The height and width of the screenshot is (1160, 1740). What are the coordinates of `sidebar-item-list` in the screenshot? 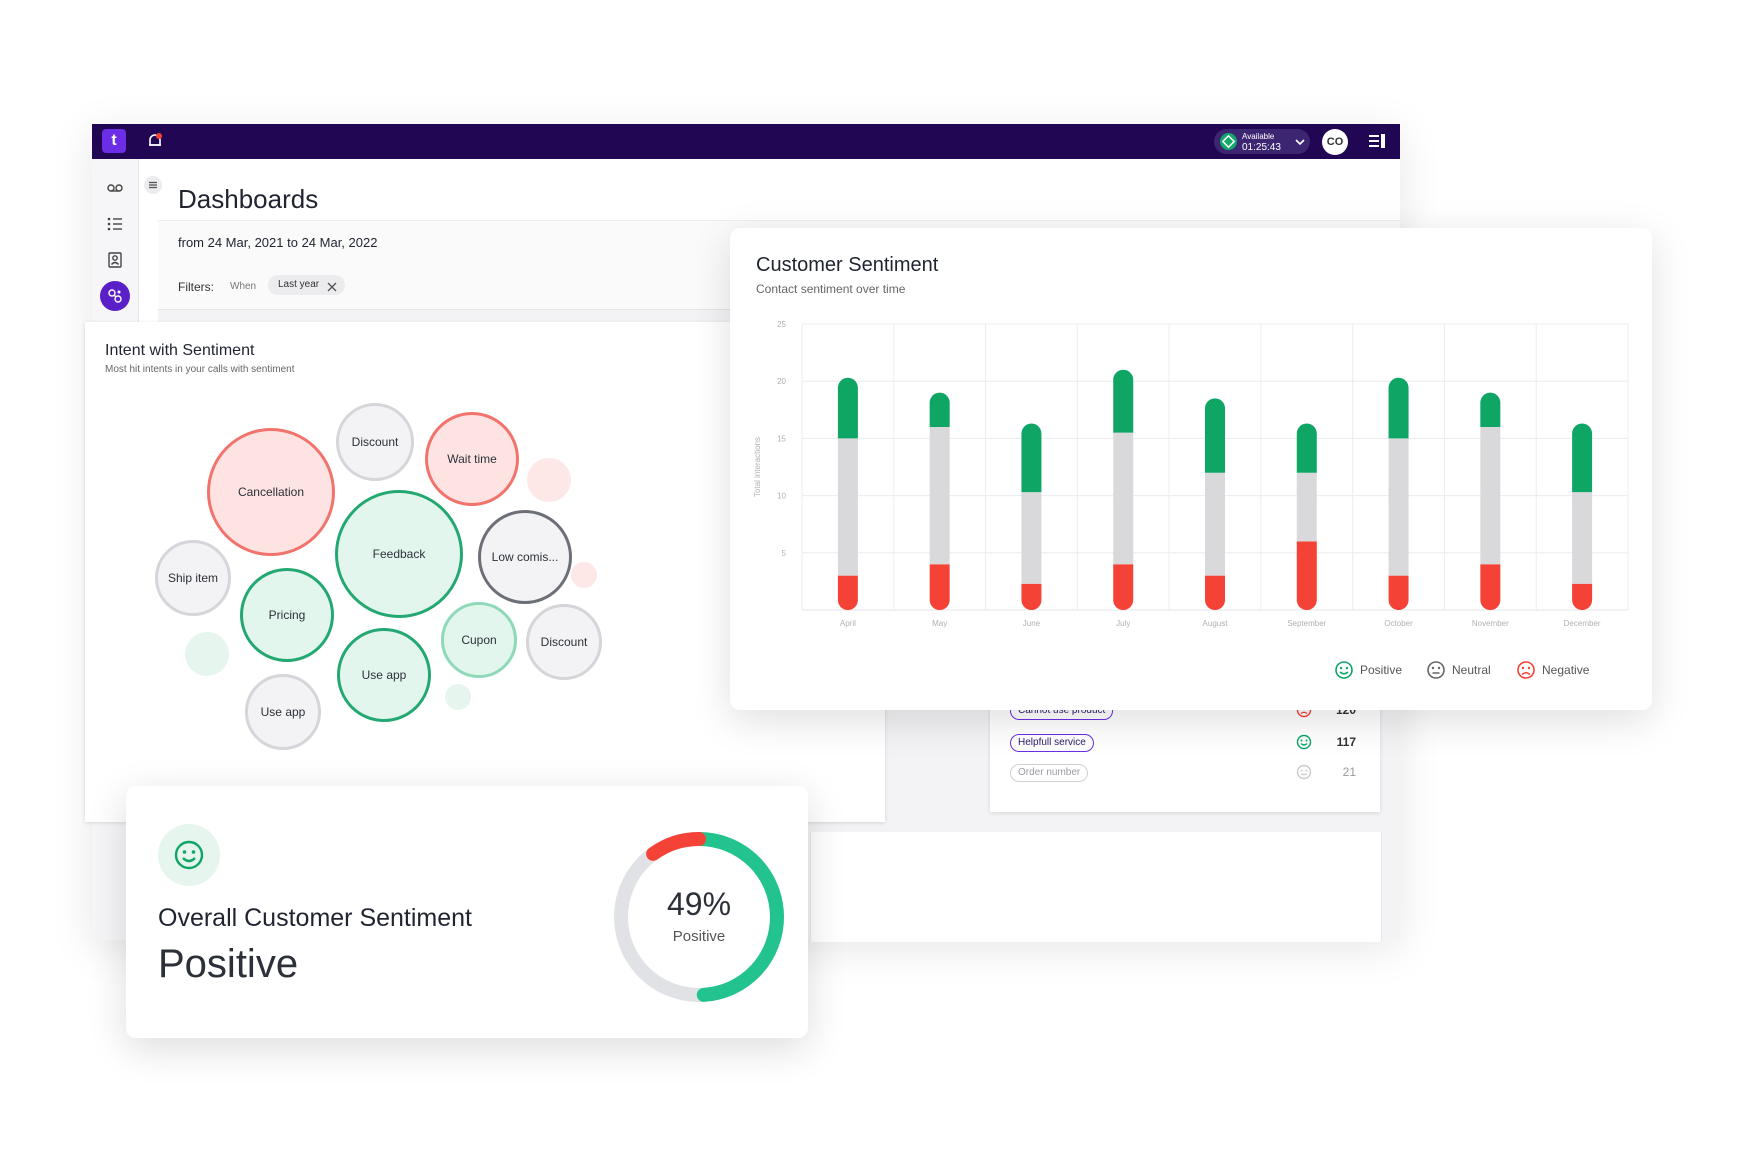 It's located at (115, 224).